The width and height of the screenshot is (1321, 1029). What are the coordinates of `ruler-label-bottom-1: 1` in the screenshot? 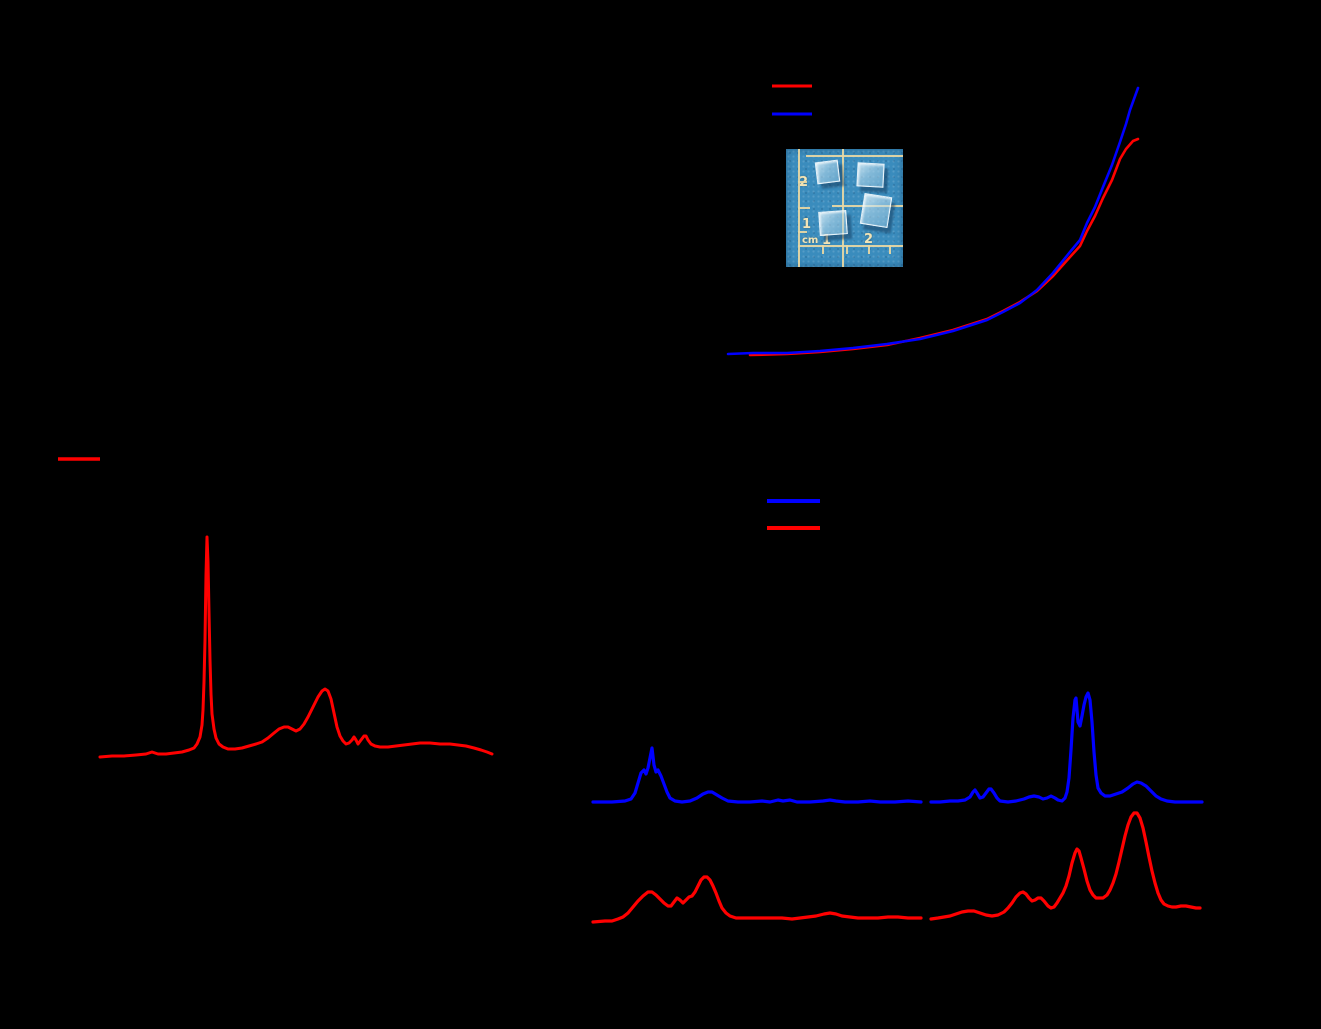 It's located at (827, 240).